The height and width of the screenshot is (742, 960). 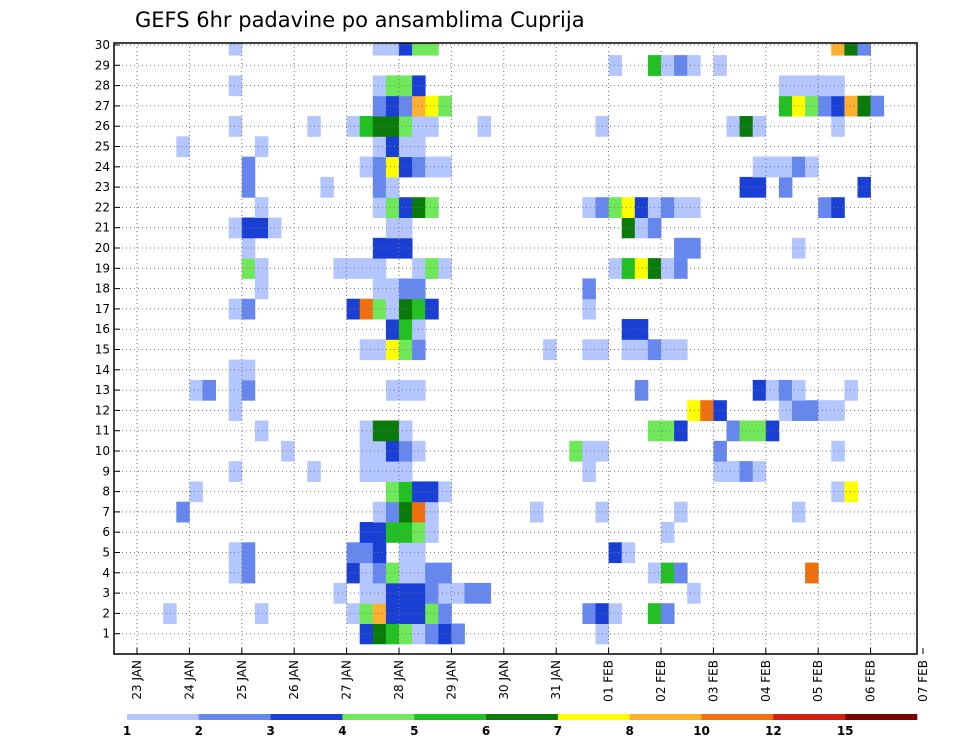 I want to click on x-tick-label: 29 JAN, so click(x=451, y=680).